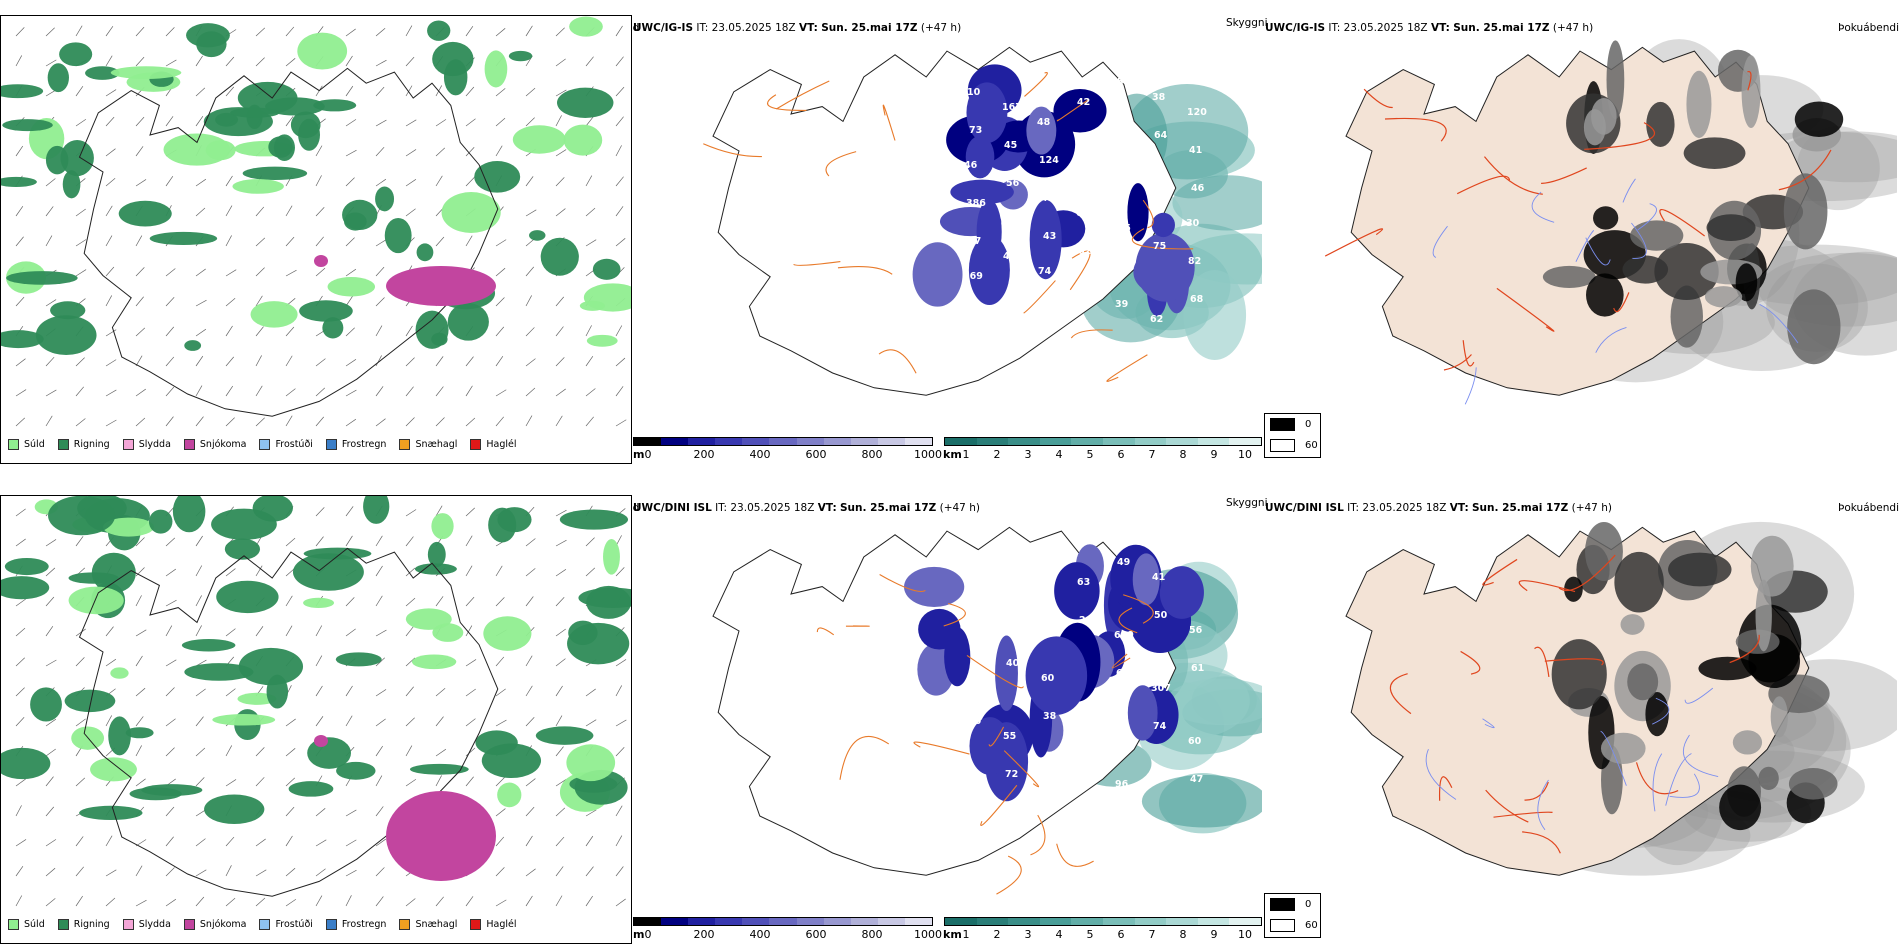 This screenshot has width=1900, height=950. What do you see at coordinates (1121, 228) in the screenshot?
I see `cloud-base-label: 105` at bounding box center [1121, 228].